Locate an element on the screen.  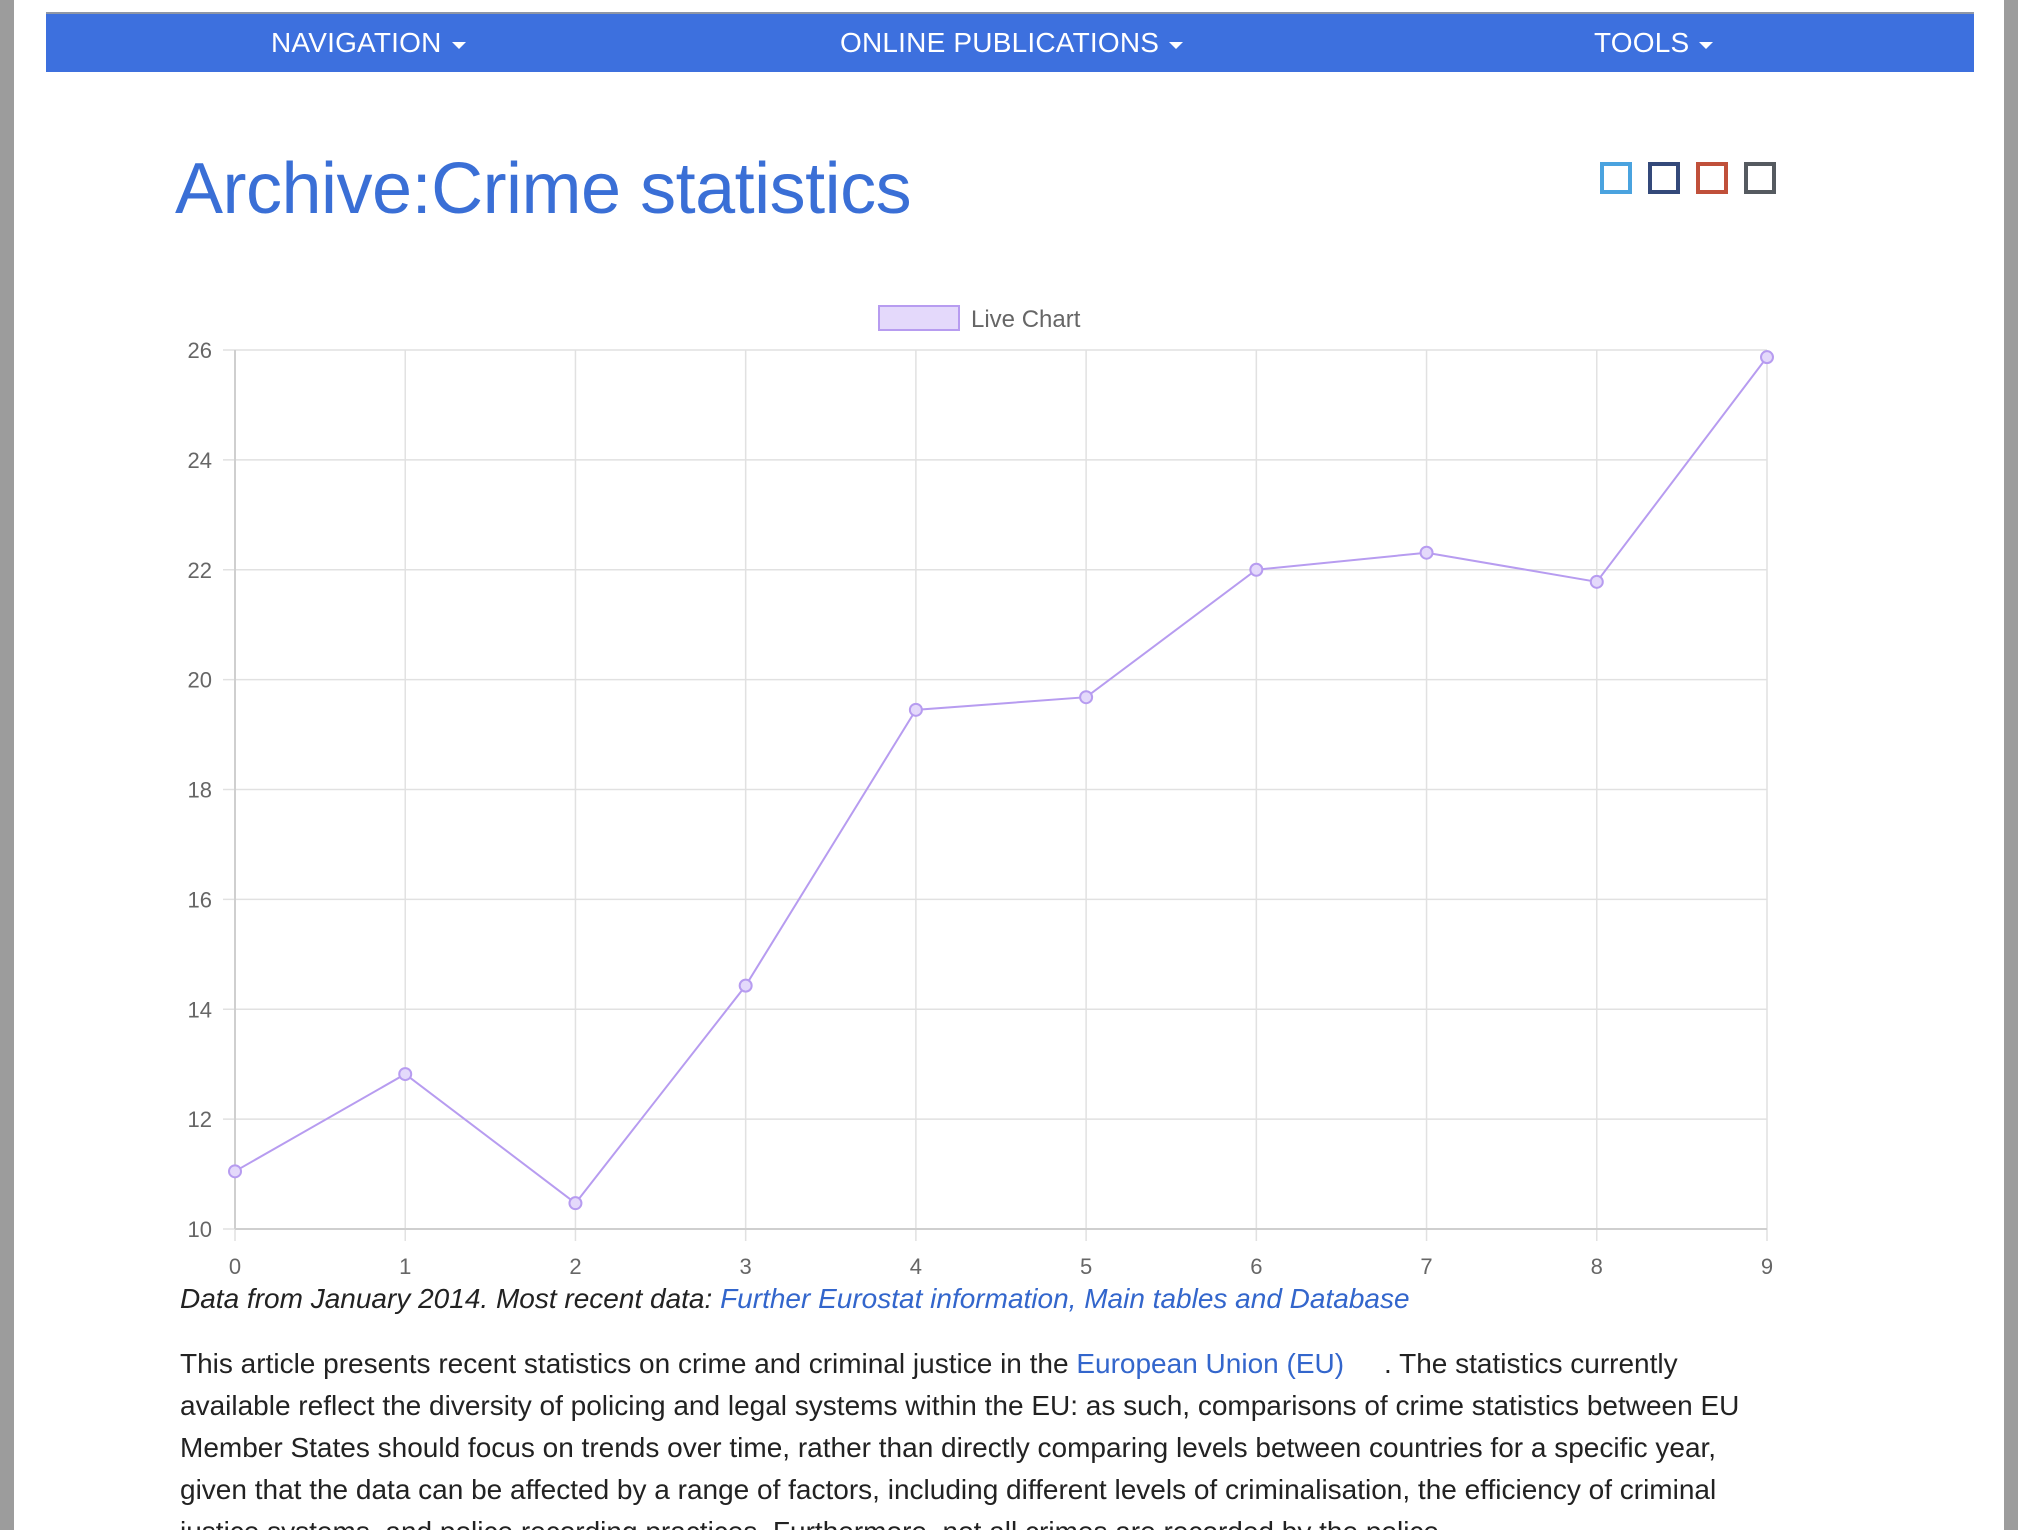
y-tick-label: 20 is located at coordinates (200, 680).